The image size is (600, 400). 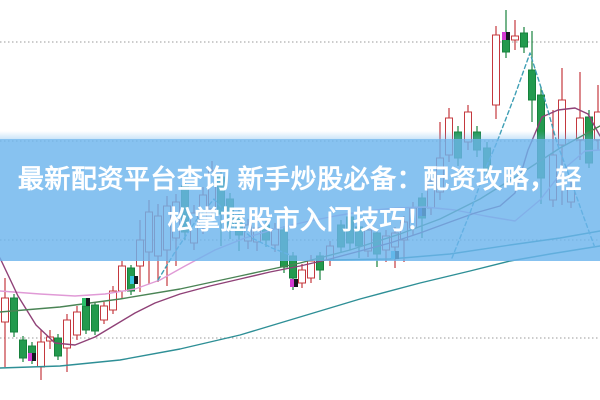 I want to click on promo-banner-line-1: 最新配资平台查询 新手炒股必备：配资攻略，轻, so click(x=300, y=179).